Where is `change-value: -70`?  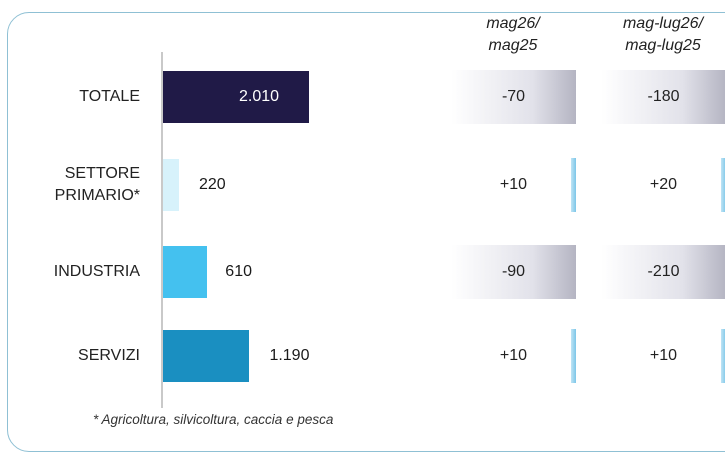 change-value: -70 is located at coordinates (513, 96).